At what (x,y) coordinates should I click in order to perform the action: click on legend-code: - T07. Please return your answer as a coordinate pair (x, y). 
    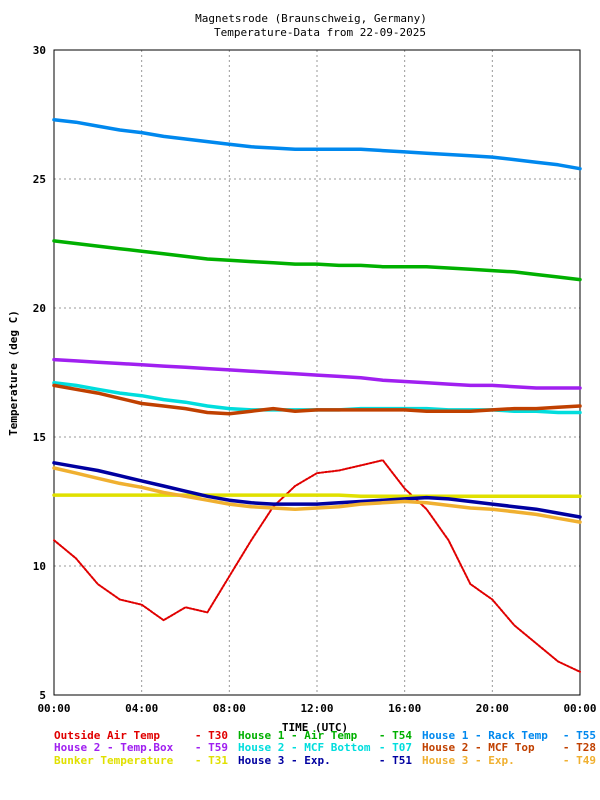
    Looking at the image, I should click on (395, 747).